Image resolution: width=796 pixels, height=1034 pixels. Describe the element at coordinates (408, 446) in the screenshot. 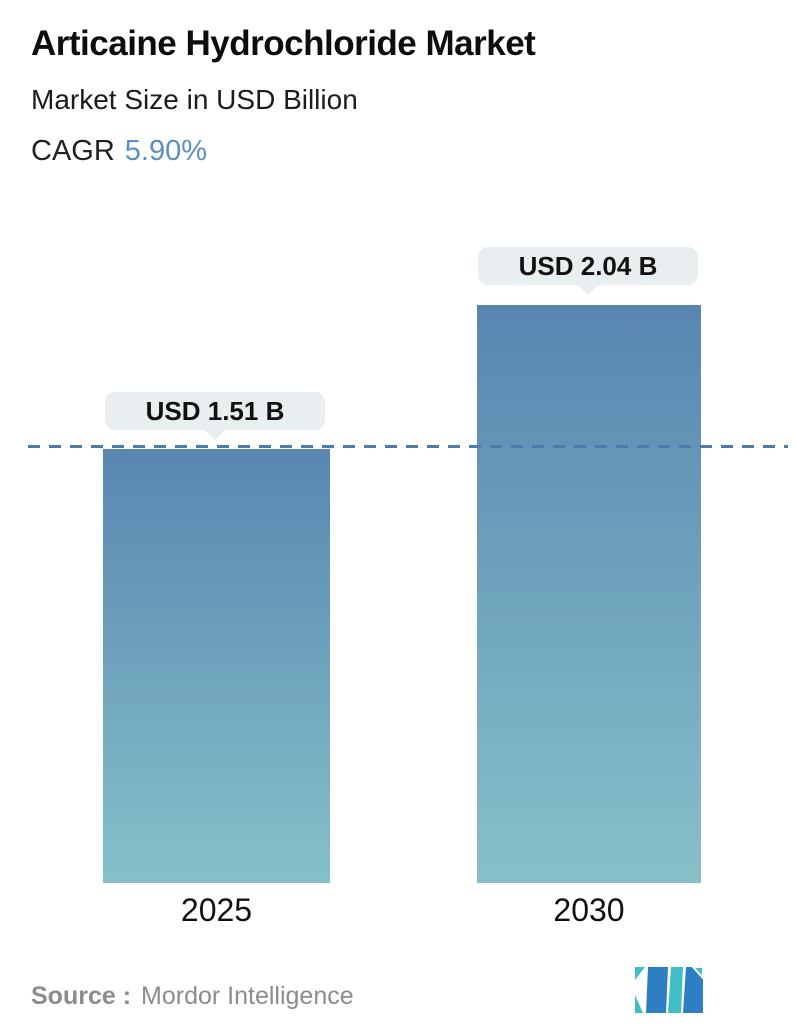

I see `reference-dashed-line` at that location.